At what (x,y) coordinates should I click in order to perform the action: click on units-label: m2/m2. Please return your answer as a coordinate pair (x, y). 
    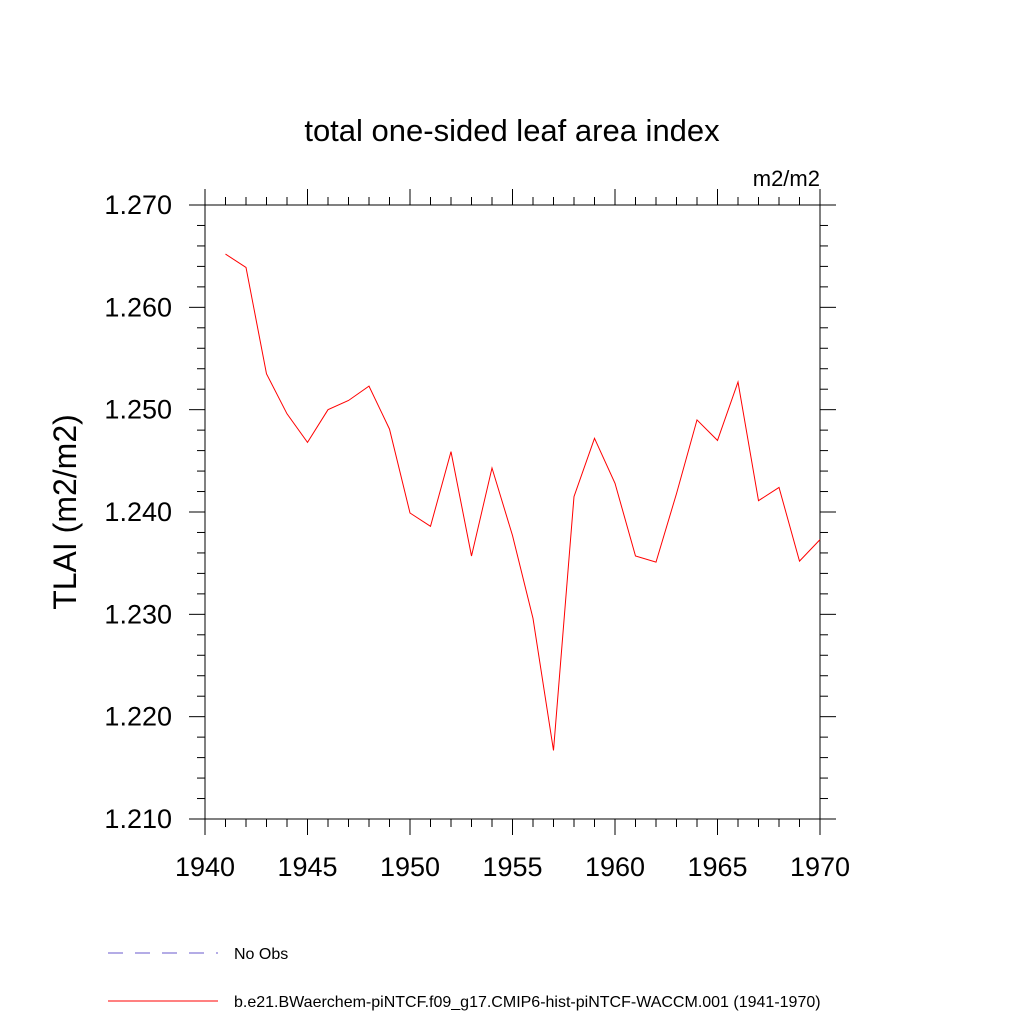
    Looking at the image, I should click on (786, 178).